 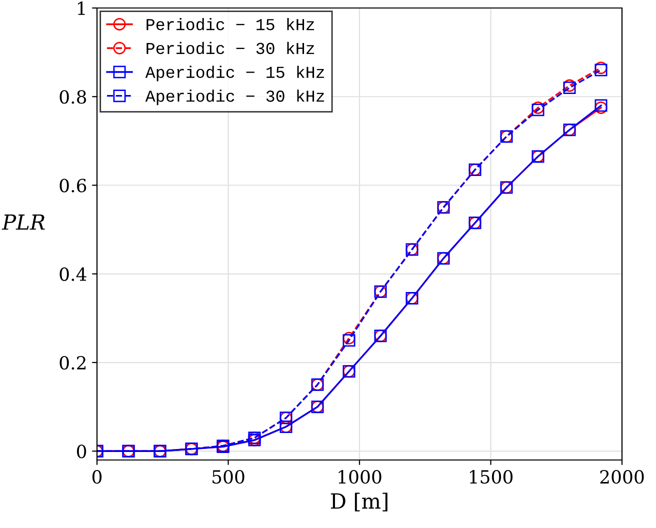 What do you see at coordinates (359, 502) in the screenshot?
I see `x-axis-title: D [m]` at bounding box center [359, 502].